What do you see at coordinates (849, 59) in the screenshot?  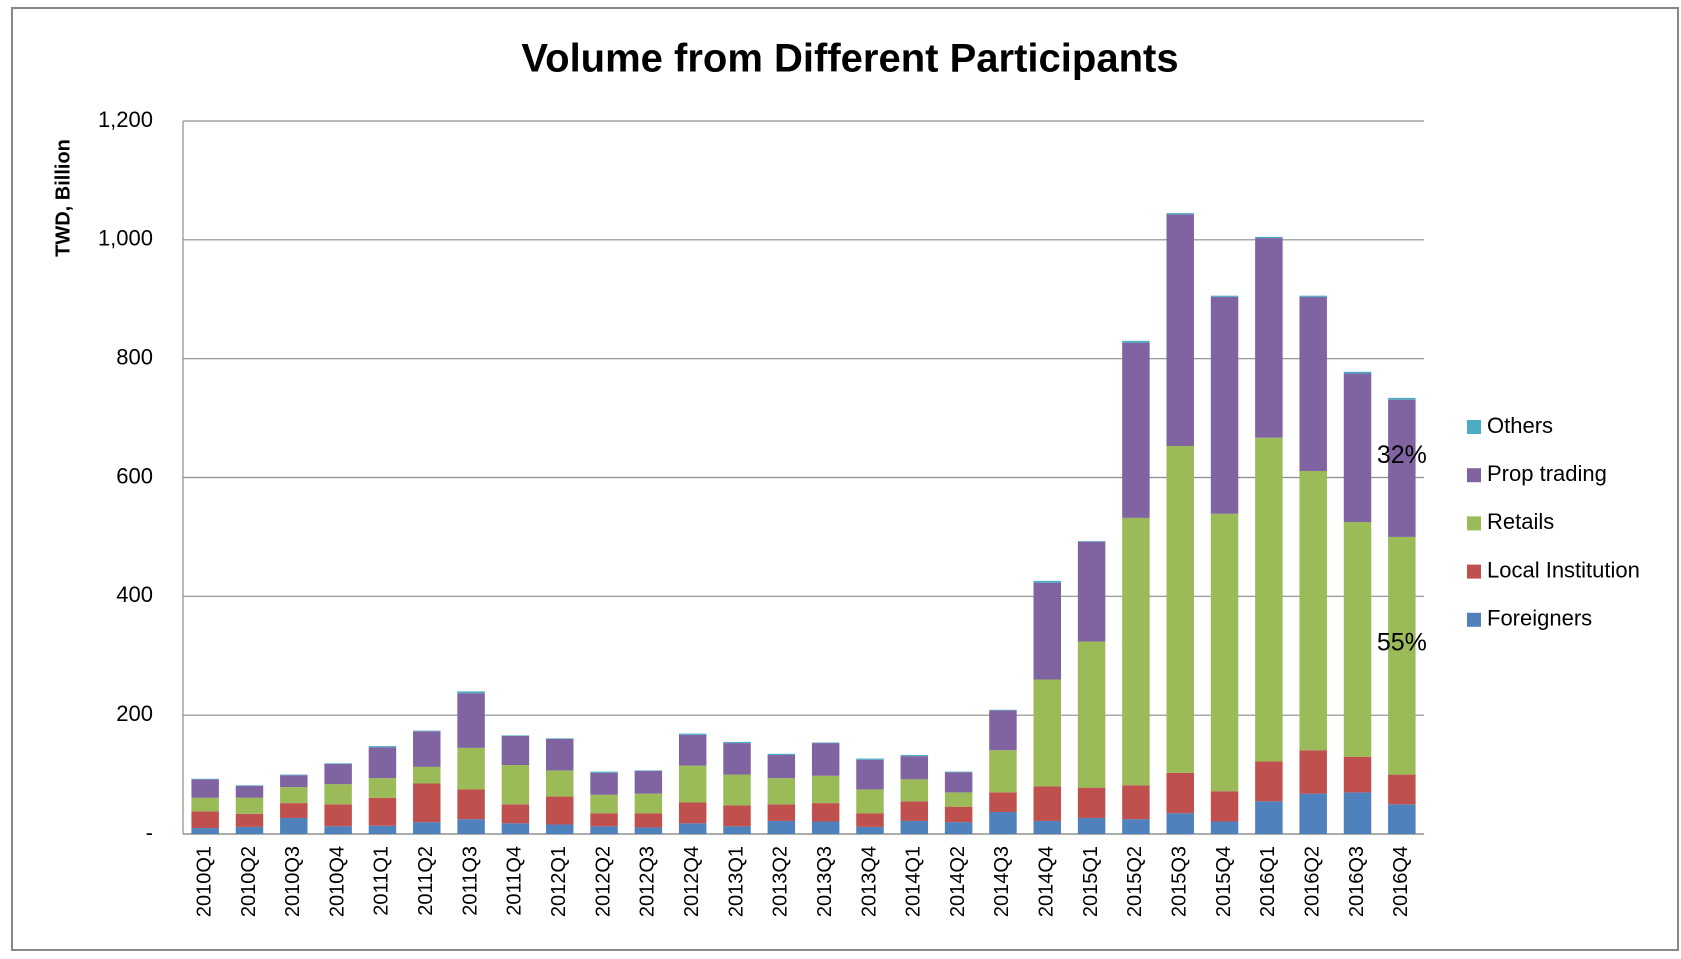 I see `chart-title: Volume from Different Participants` at bounding box center [849, 59].